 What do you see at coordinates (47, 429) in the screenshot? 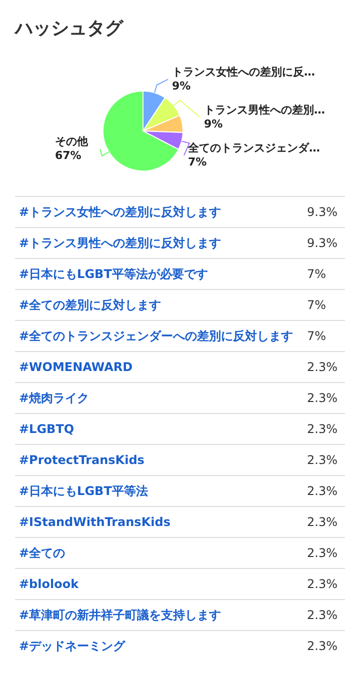
I see `category-label: #LGBTQ` at bounding box center [47, 429].